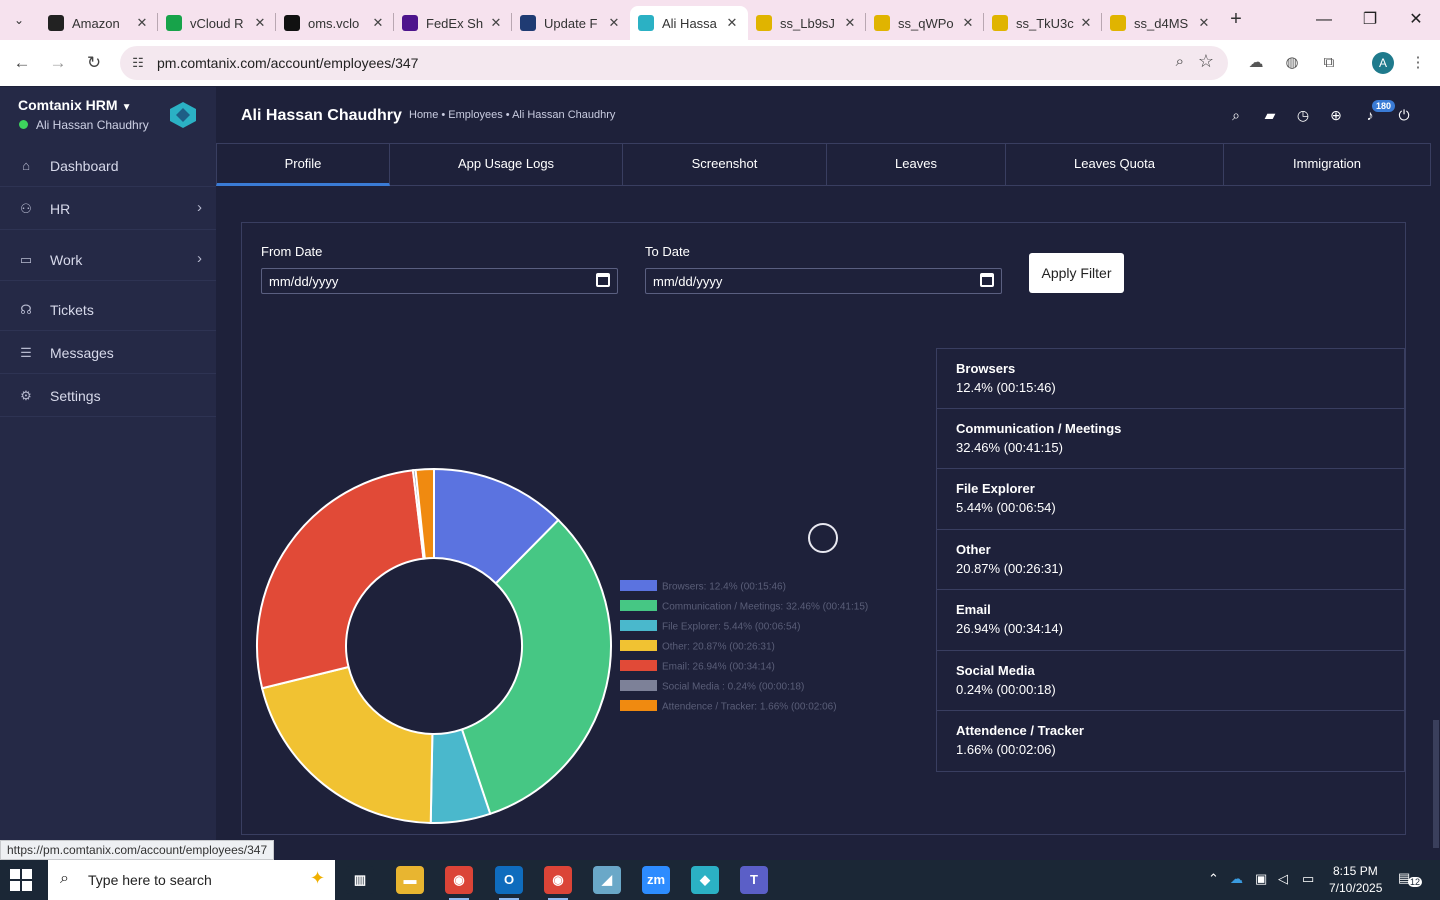 Image resolution: width=1440 pixels, height=900 pixels. Describe the element at coordinates (58, 62) in the screenshot. I see `forward-icon: →` at that location.